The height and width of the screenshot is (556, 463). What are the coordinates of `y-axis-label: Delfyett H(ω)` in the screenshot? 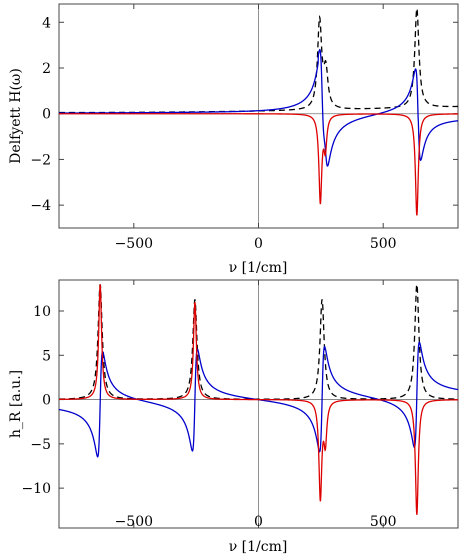 It's located at (16, 116).